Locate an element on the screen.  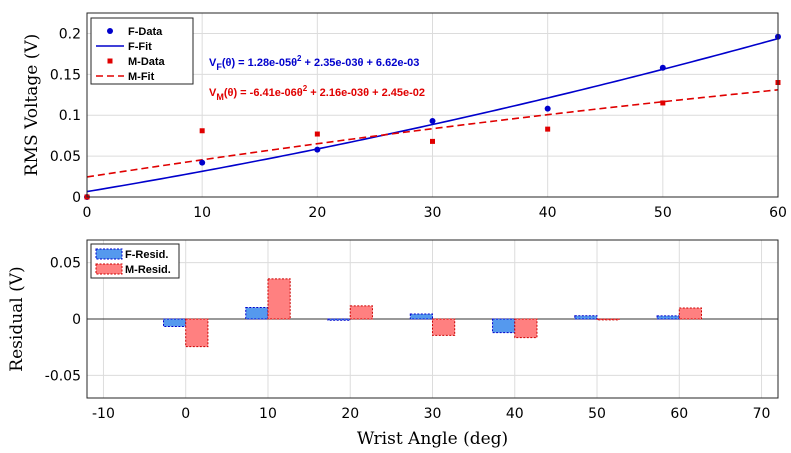
legend-label: F-Data is located at coordinates (145, 32).